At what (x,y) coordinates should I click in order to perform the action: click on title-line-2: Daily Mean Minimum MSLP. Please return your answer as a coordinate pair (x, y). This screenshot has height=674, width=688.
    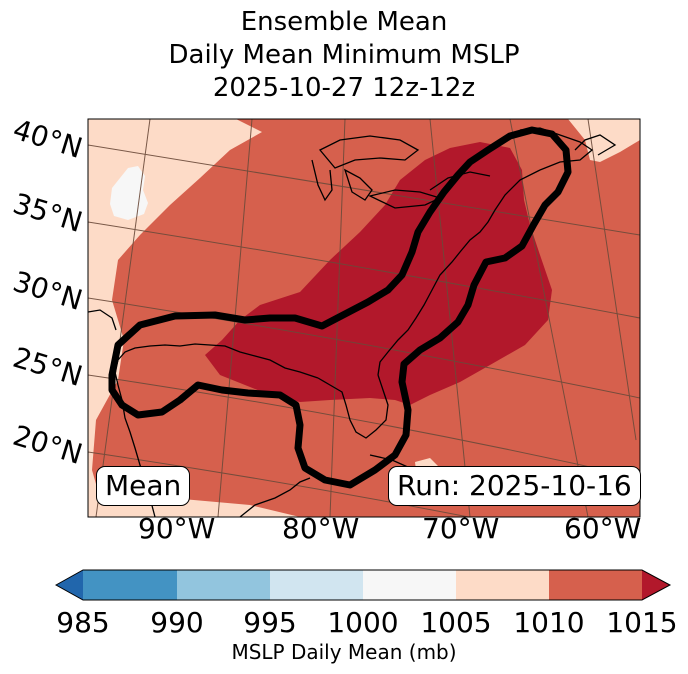
    Looking at the image, I should click on (344, 55).